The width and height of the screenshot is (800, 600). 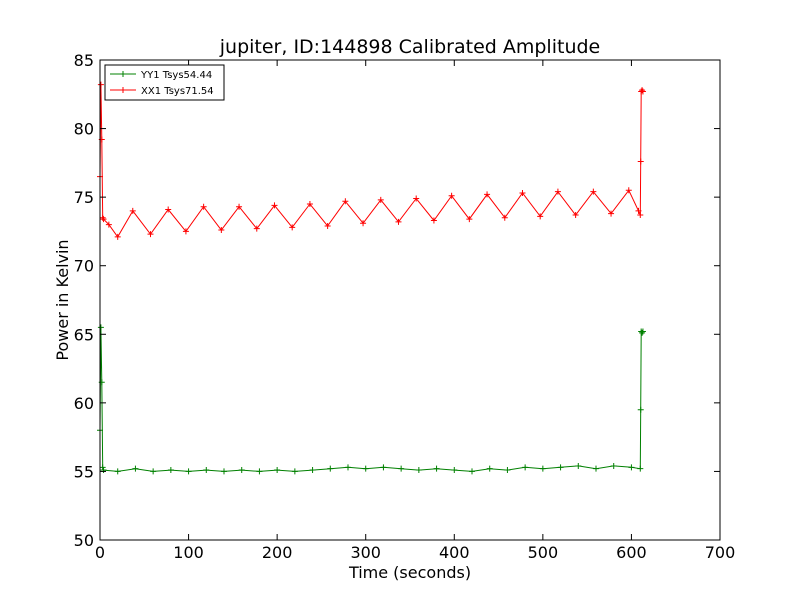 I want to click on y-tick-label: 60, so click(x=84, y=403).